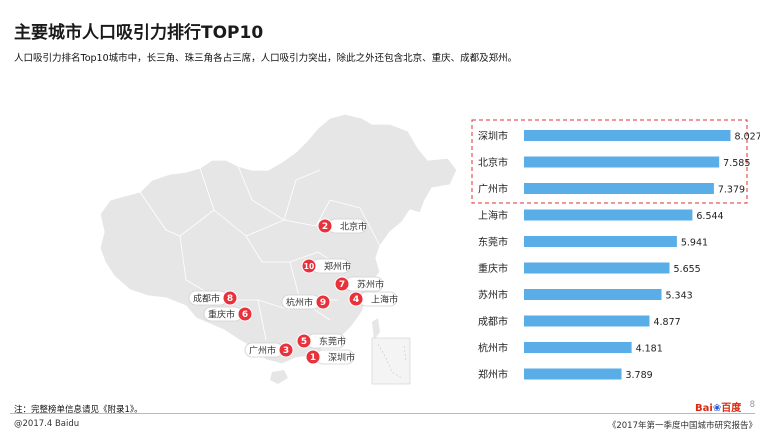 This screenshot has width=777, height=435. What do you see at coordinates (704, 408) in the screenshot?
I see `logo-bai-text: Bai` at bounding box center [704, 408].